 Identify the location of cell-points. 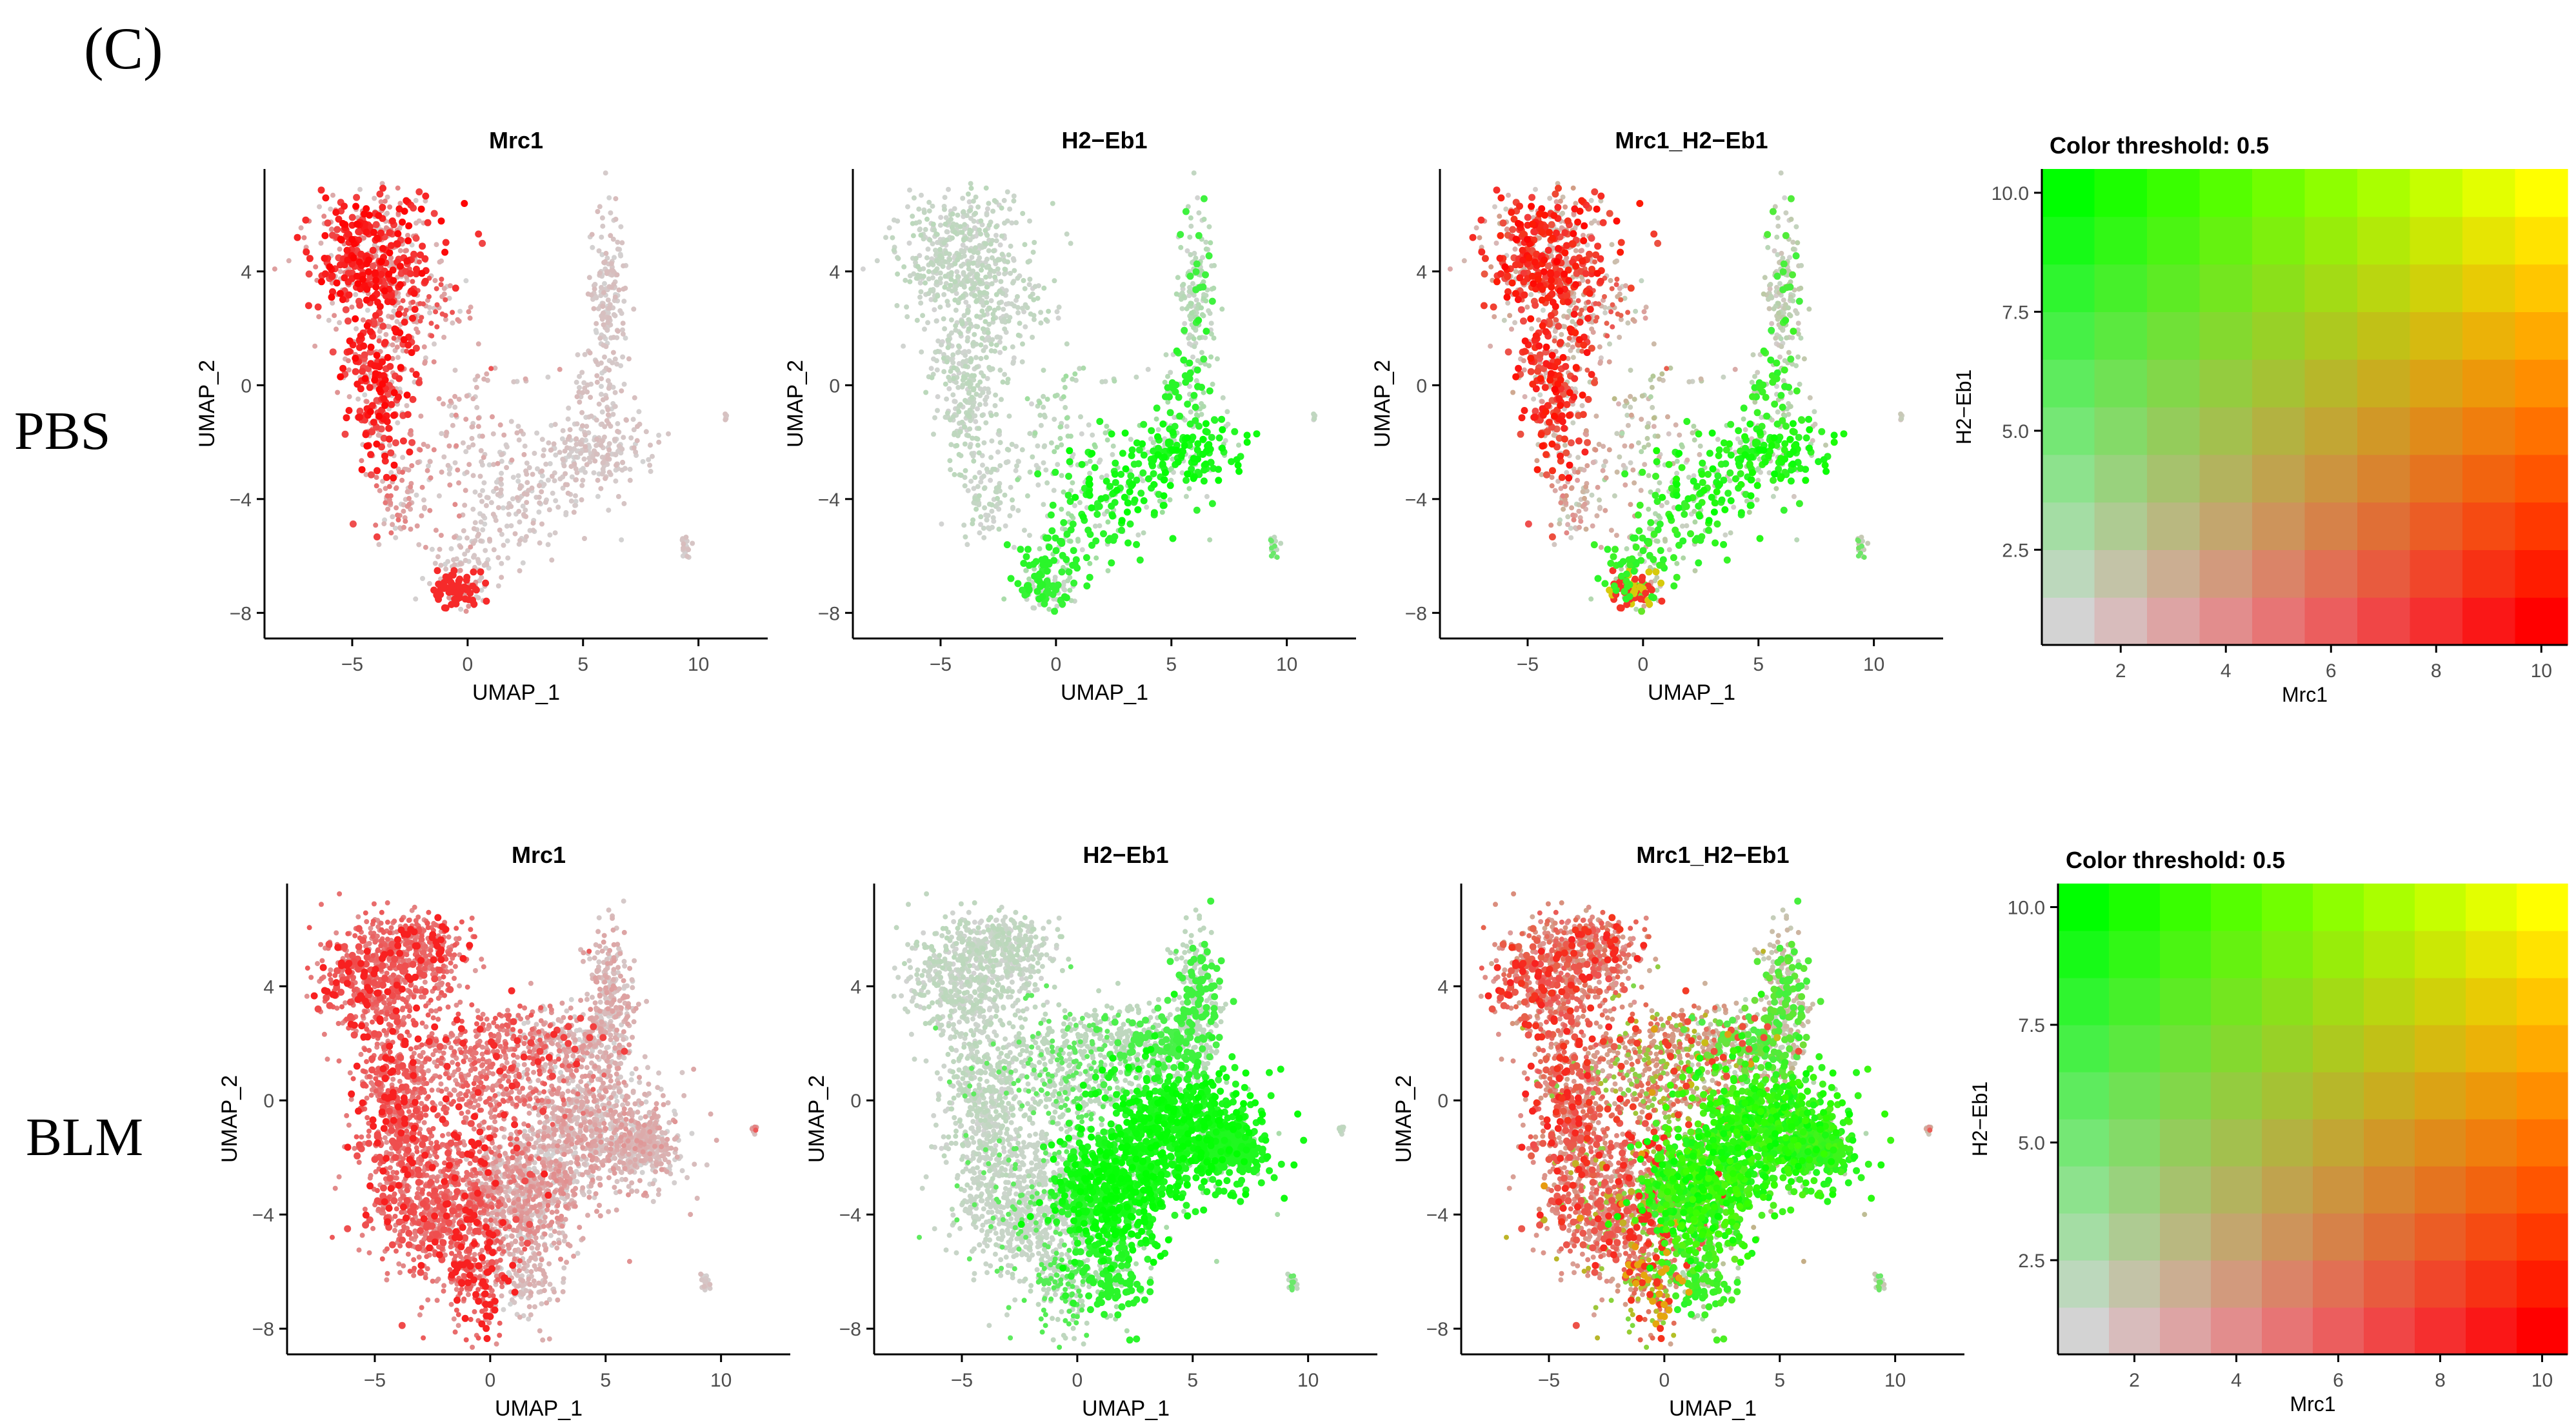
(1676, 392).